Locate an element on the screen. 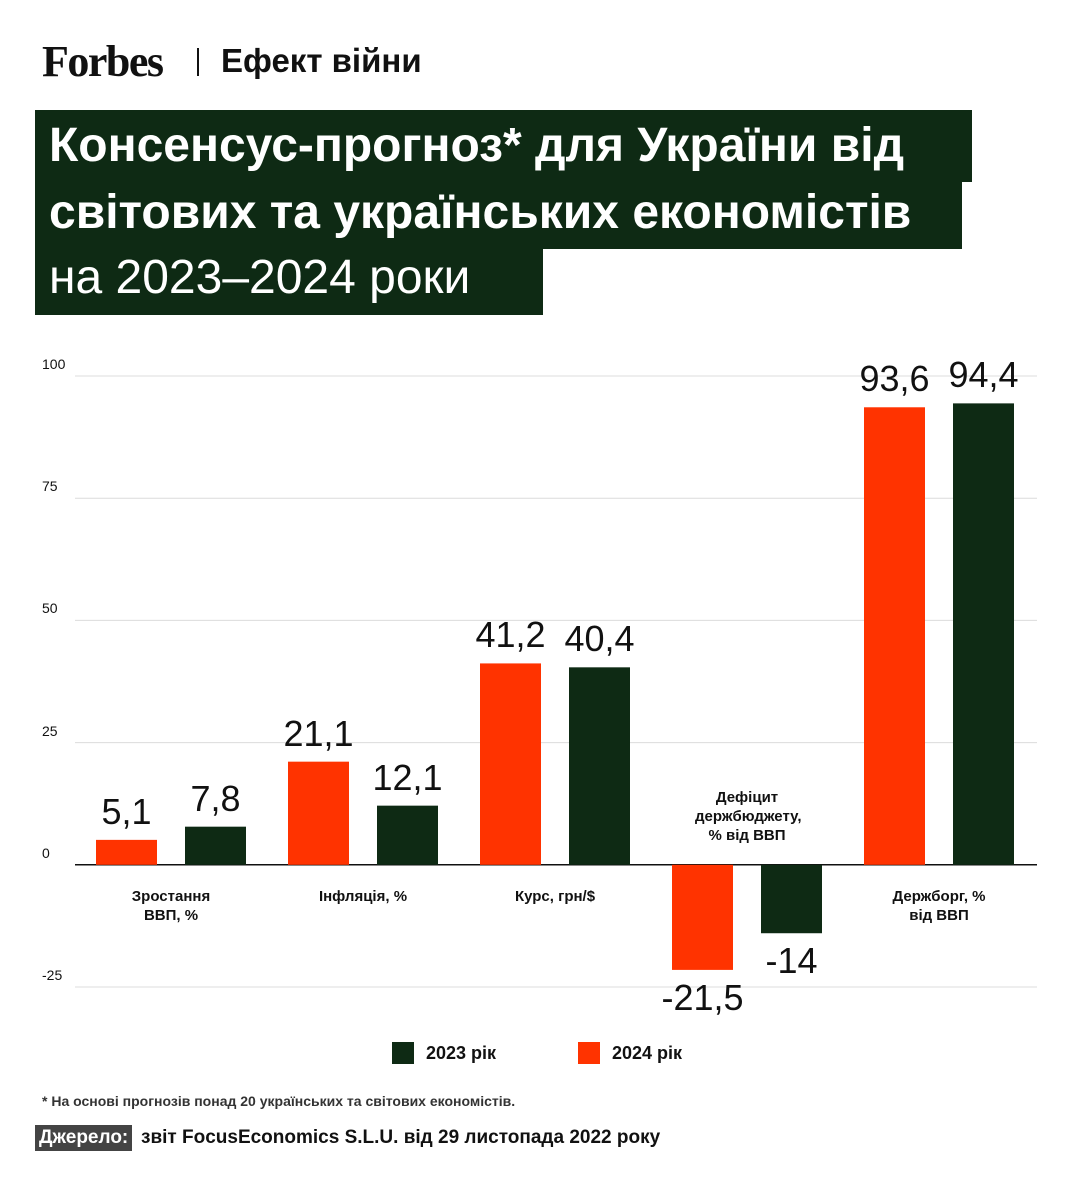 This screenshot has height=1185, width=1080. x-tick-label: Інфляція, % is located at coordinates (363, 896).